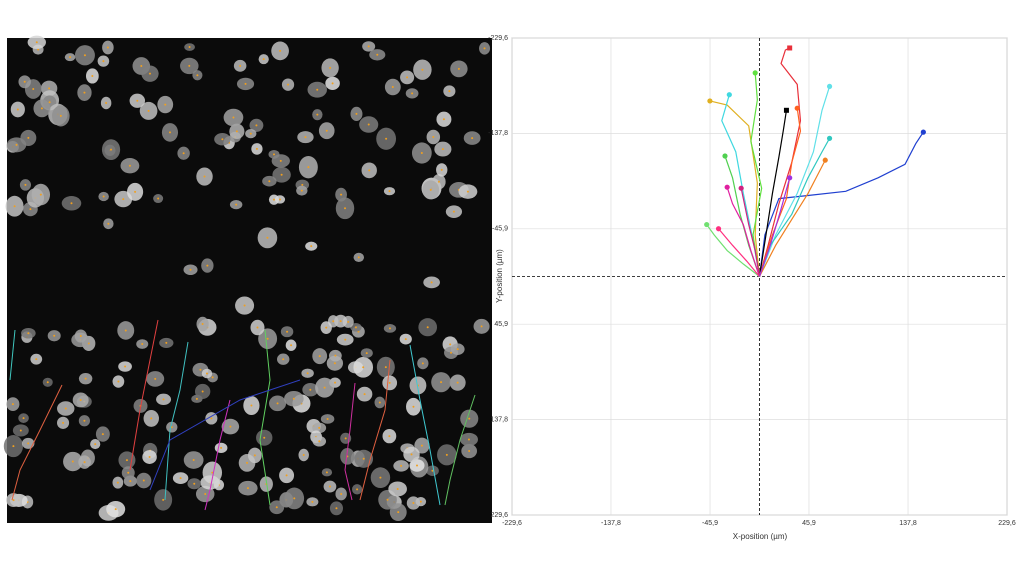 The image size is (1024, 576). I want to click on y-tick-label: 137,8, so click(499, 419).